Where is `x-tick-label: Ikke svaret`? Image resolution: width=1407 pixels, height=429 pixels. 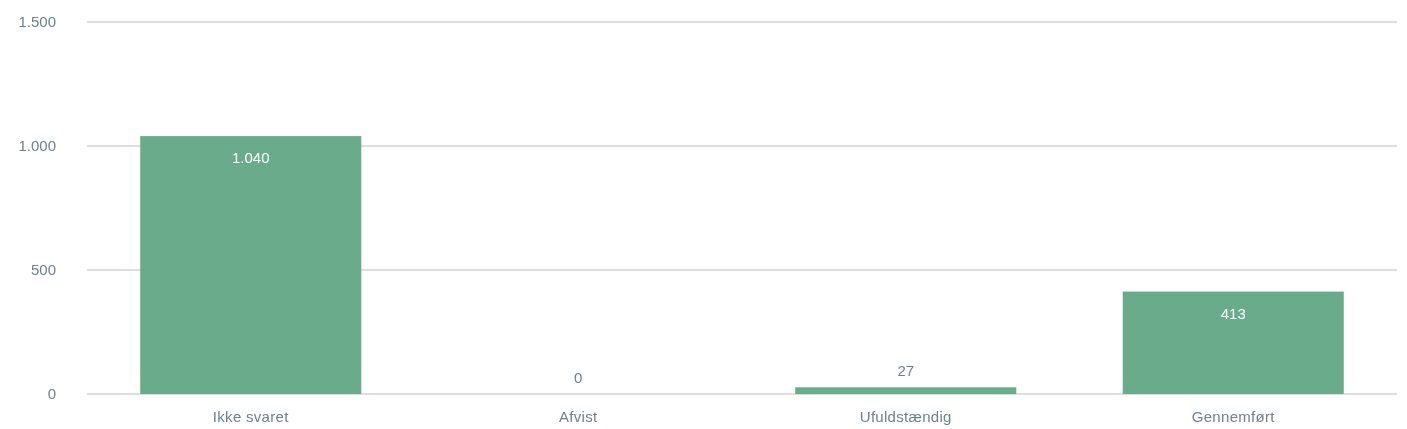
x-tick-label: Ikke svaret is located at coordinates (251, 416).